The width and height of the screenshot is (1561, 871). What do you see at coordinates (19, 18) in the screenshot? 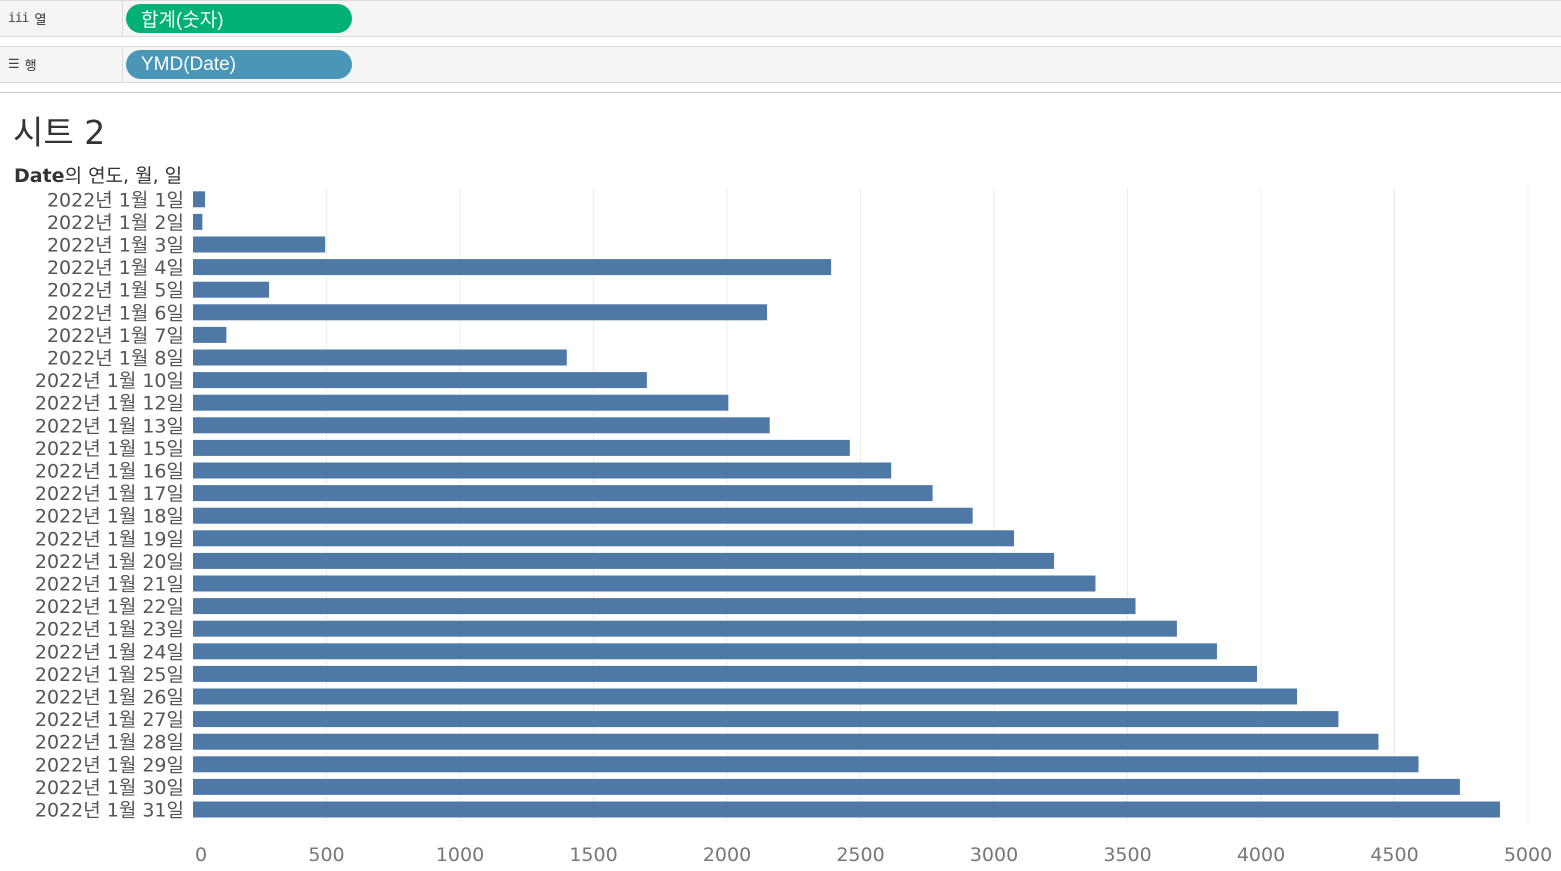
I see `columns-icon: iii` at bounding box center [19, 18].